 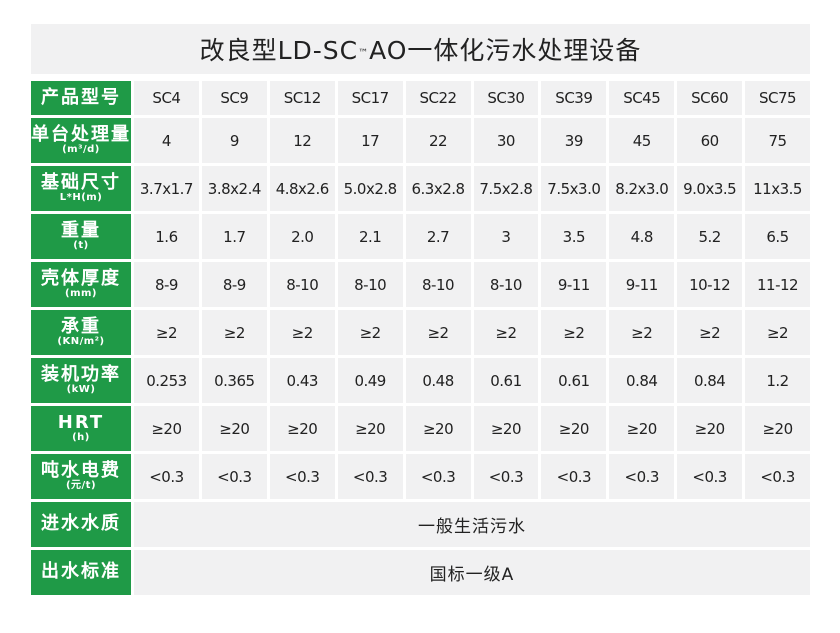 What do you see at coordinates (777, 380) in the screenshot?
I see `table-cell: 1.2` at bounding box center [777, 380].